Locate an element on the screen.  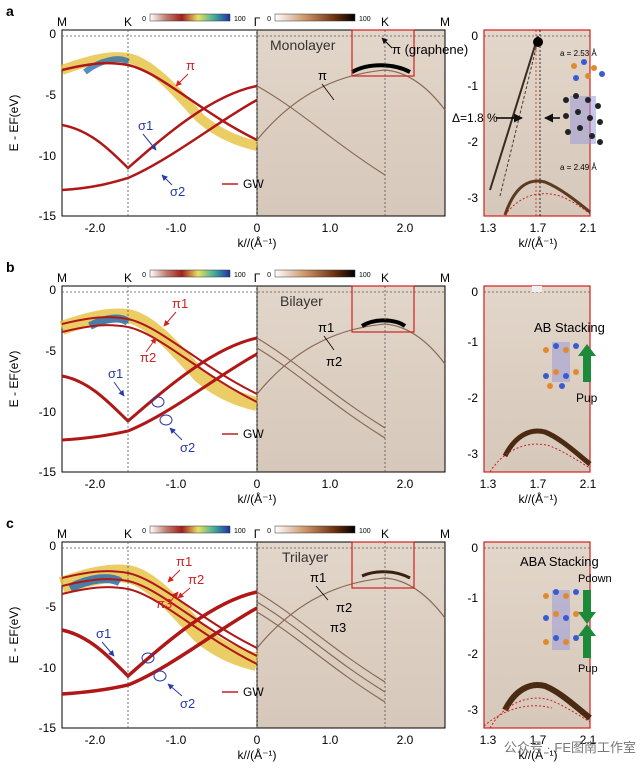
panel-title: Bilayer is located at coordinates (301, 301).